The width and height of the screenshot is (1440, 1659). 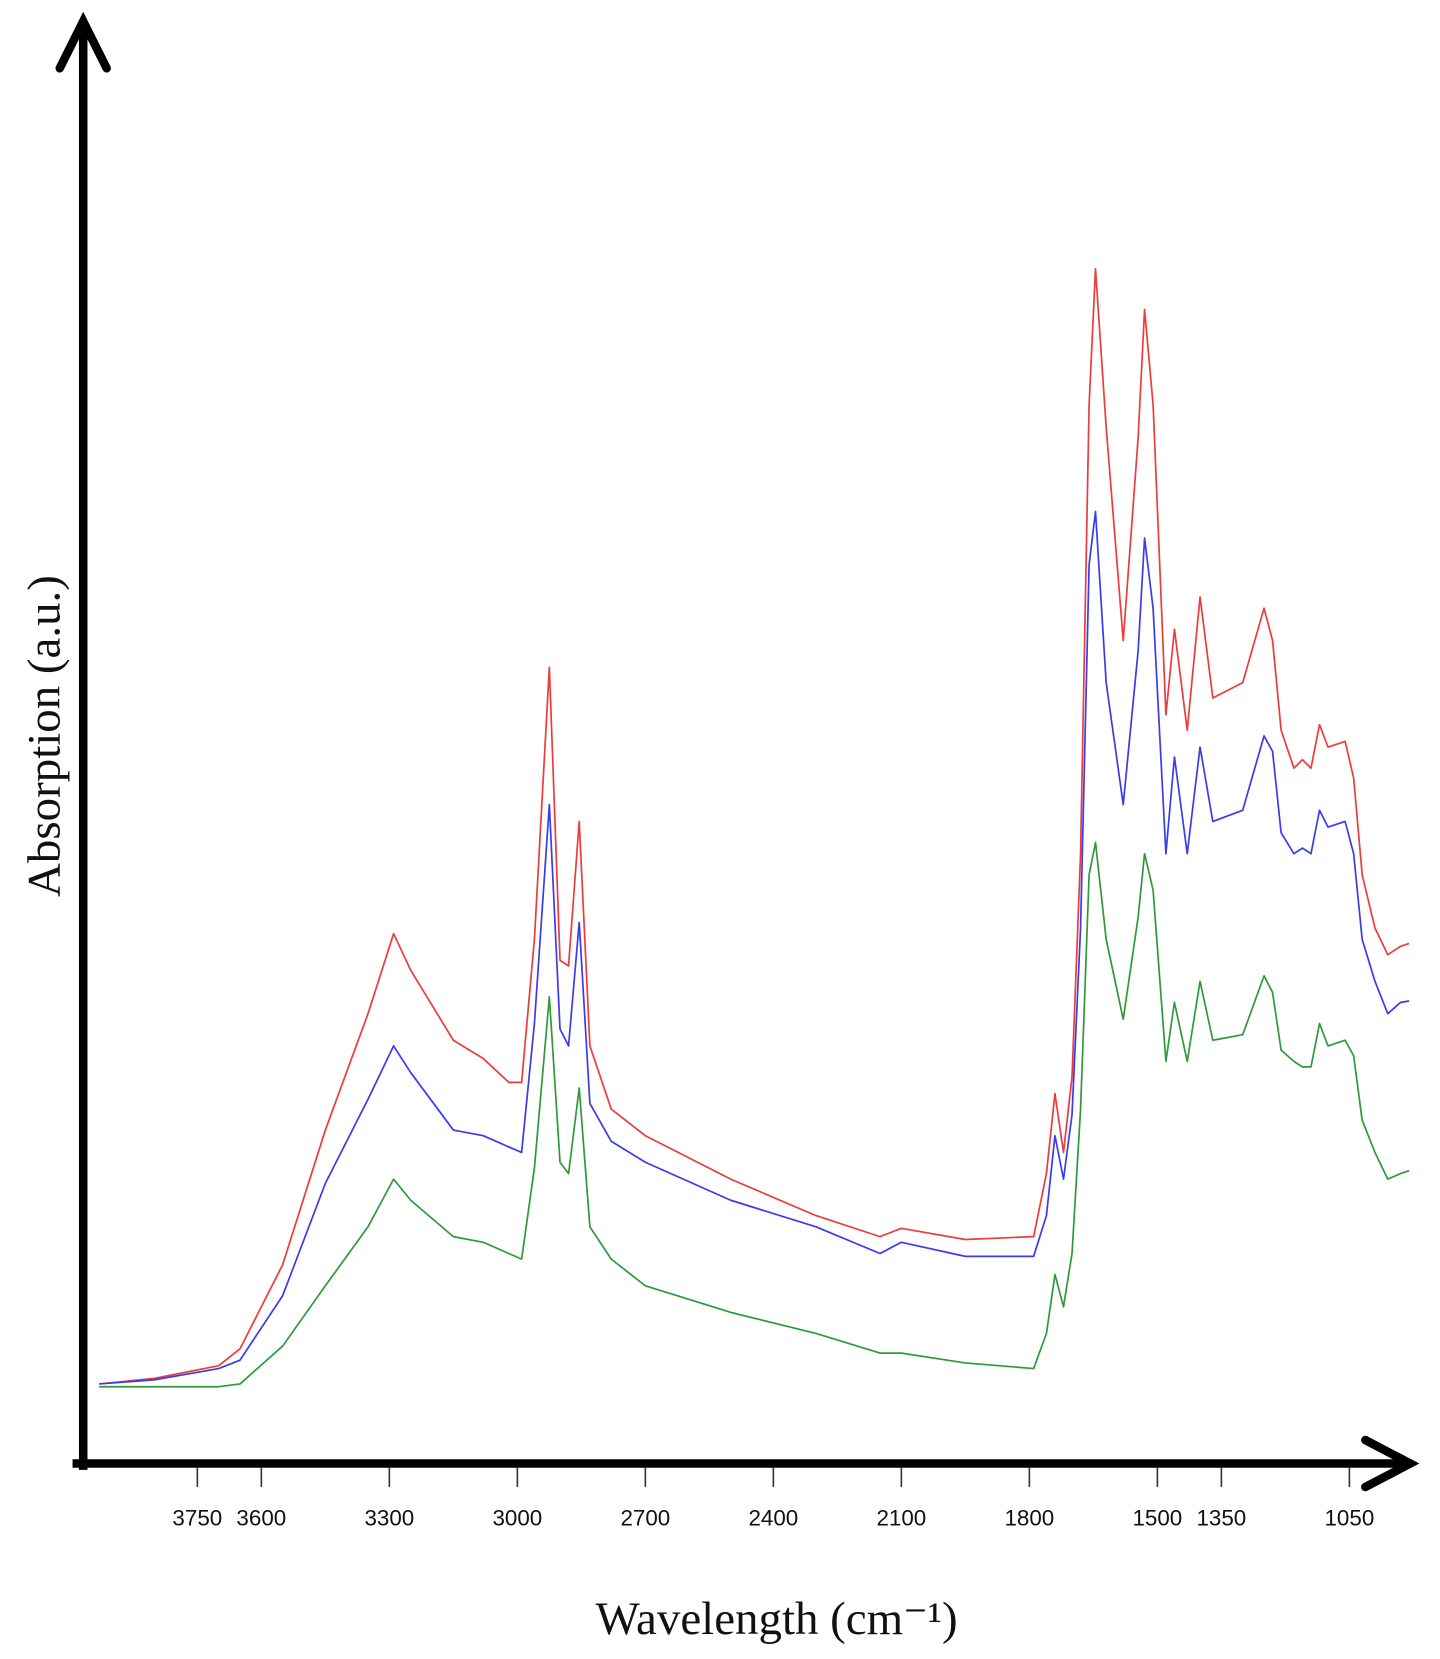 What do you see at coordinates (645, 1517) in the screenshot?
I see `x-tick-label: 2700` at bounding box center [645, 1517].